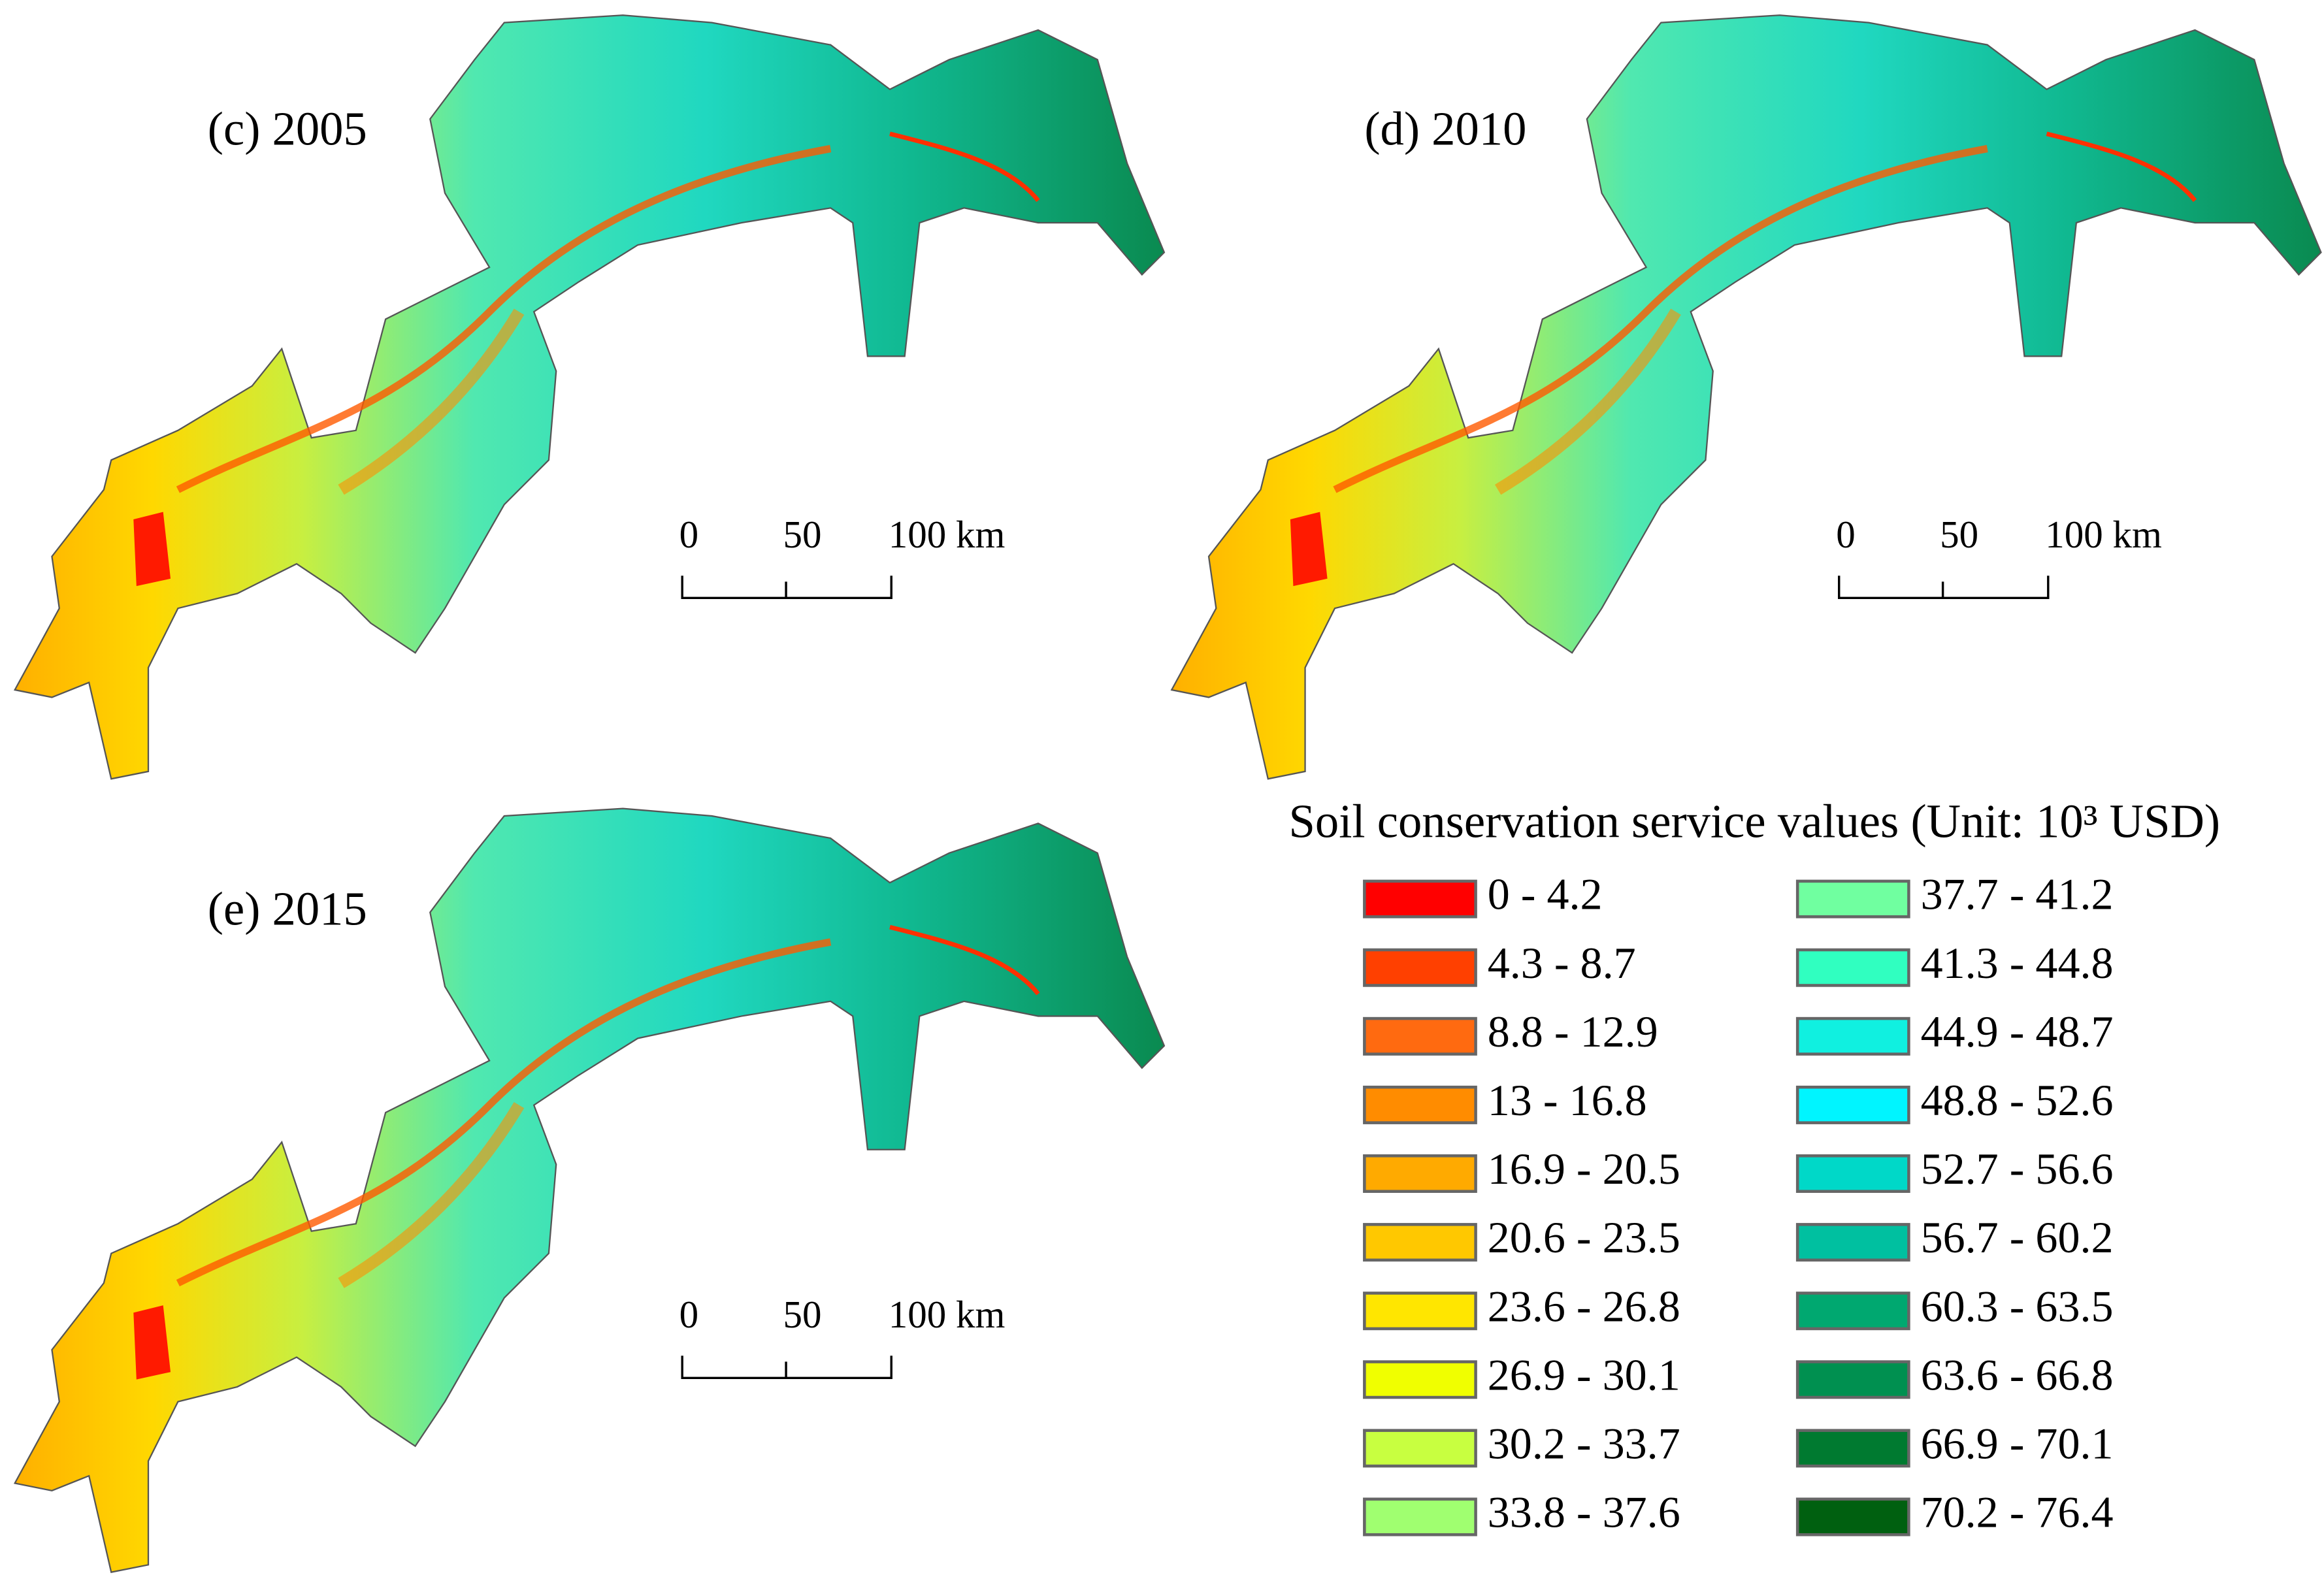 Image resolution: width=2324 pixels, height=1577 pixels. What do you see at coordinates (2018, 895) in the screenshot?
I see `legend-label: 37.7 - 41.2` at bounding box center [2018, 895].